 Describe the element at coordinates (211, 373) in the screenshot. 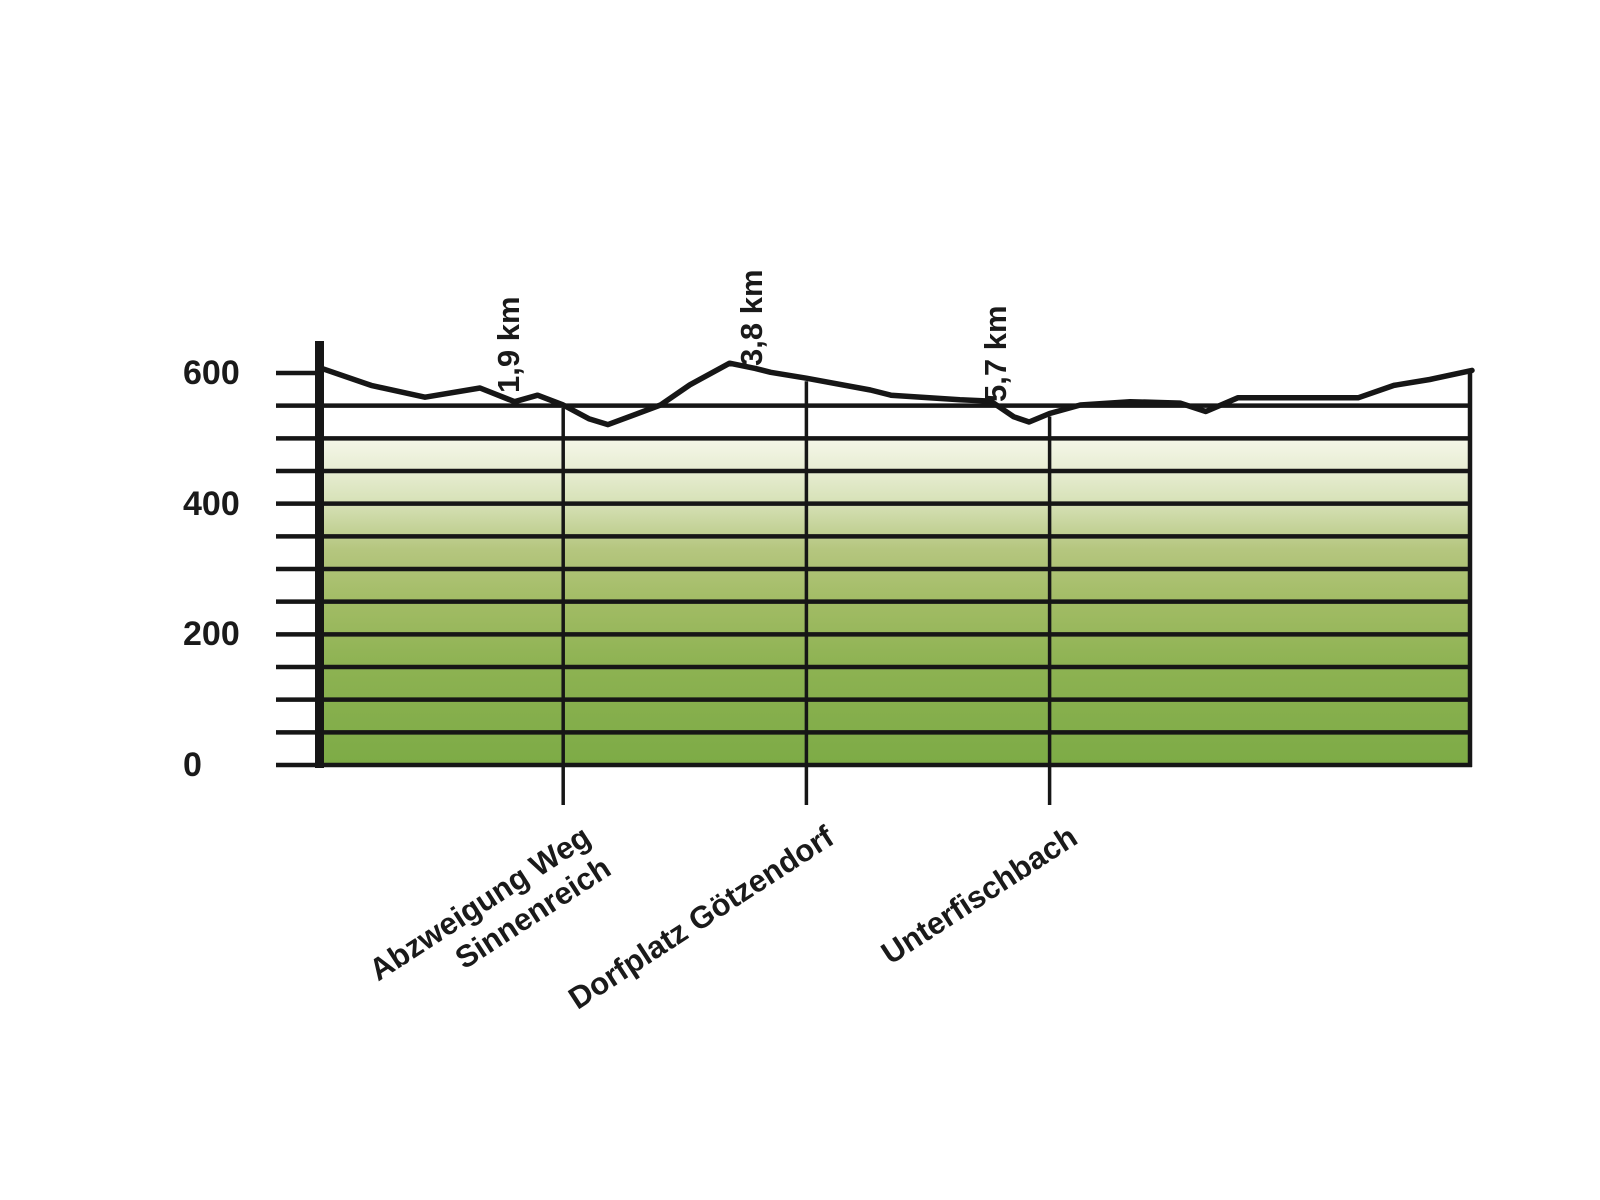

I see `y-axis-label-600: 600` at that location.